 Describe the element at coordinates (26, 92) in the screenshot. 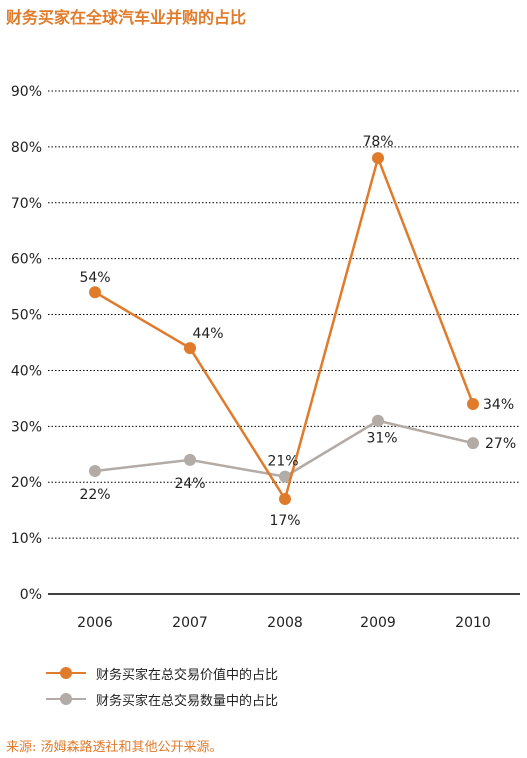

I see `y-tick-label: 90%` at that location.